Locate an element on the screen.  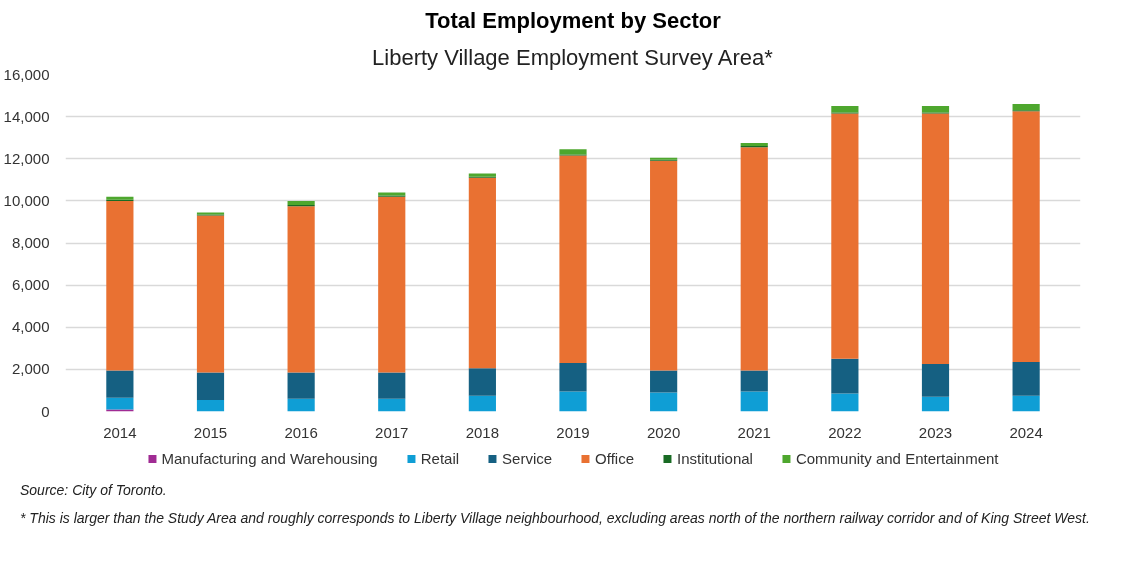
y-tick-label: 8,000 is located at coordinates (30, 242).